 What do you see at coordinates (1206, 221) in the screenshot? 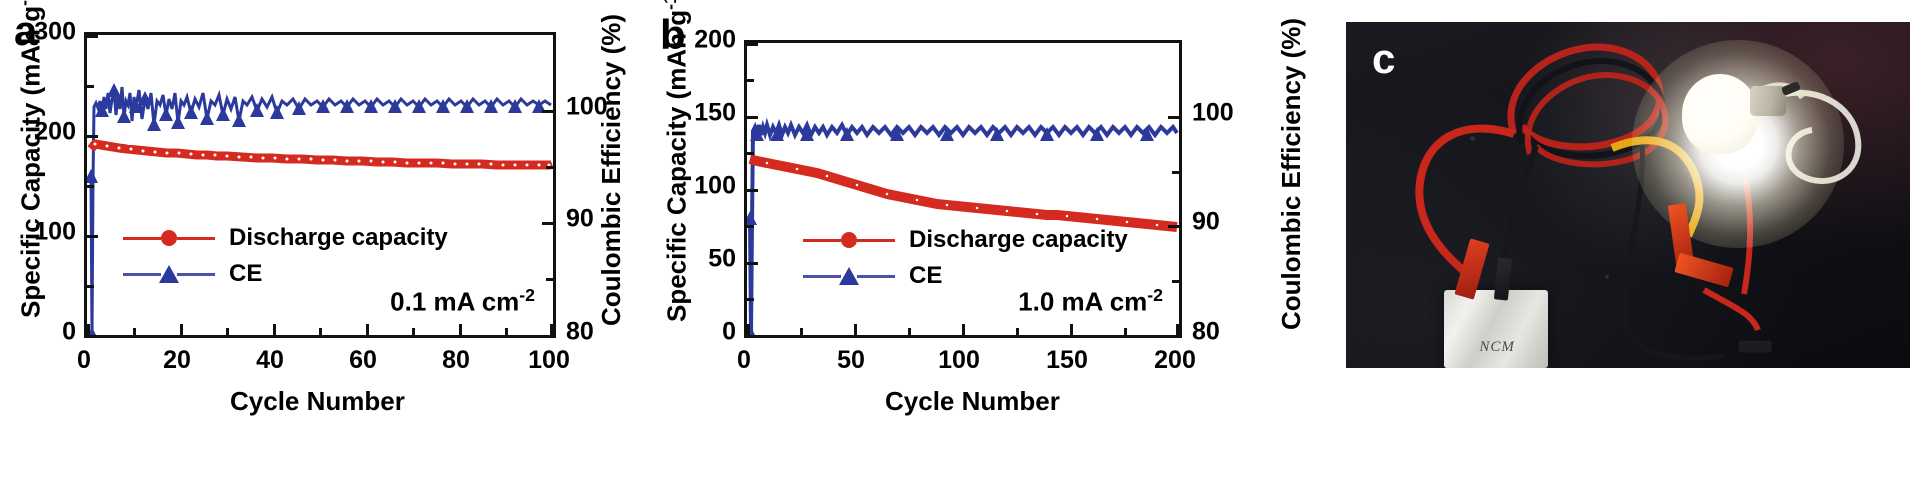
I see `panel-b-ylabel-right-90: 90` at bounding box center [1206, 221].